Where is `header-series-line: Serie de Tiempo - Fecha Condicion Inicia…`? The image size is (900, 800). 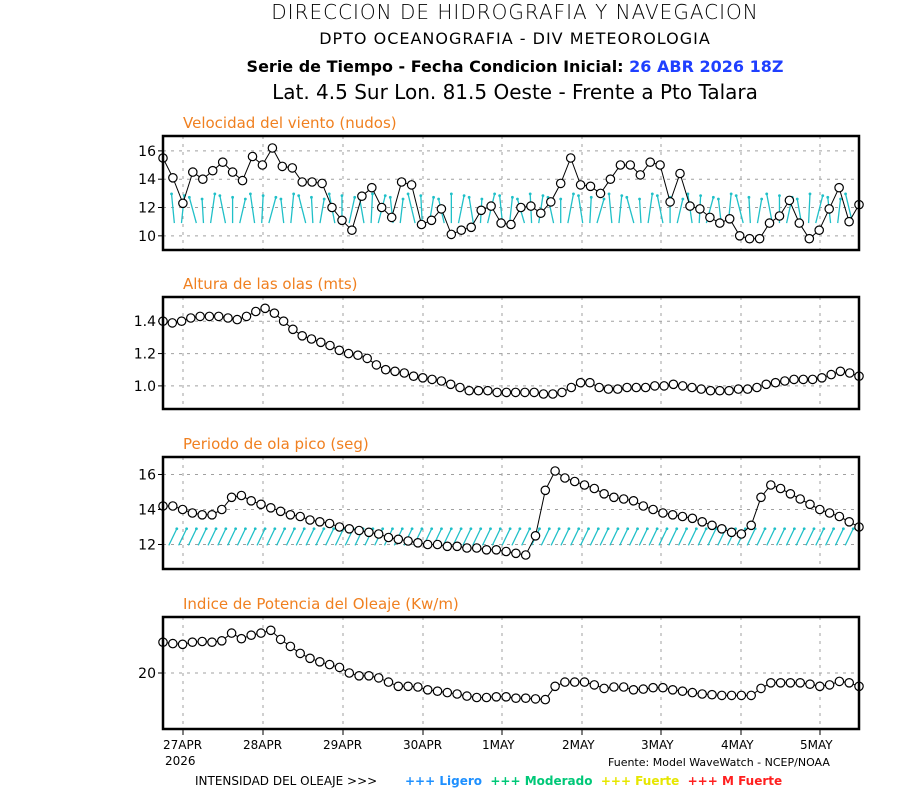
header-series-line: Serie de Tiempo - Fecha Condicion Inicia… is located at coordinates (450, 66).